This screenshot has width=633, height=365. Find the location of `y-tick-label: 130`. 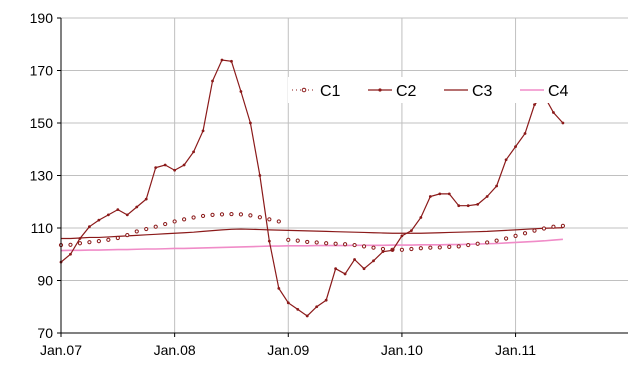

y-tick-label: 130 is located at coordinates (42, 176).